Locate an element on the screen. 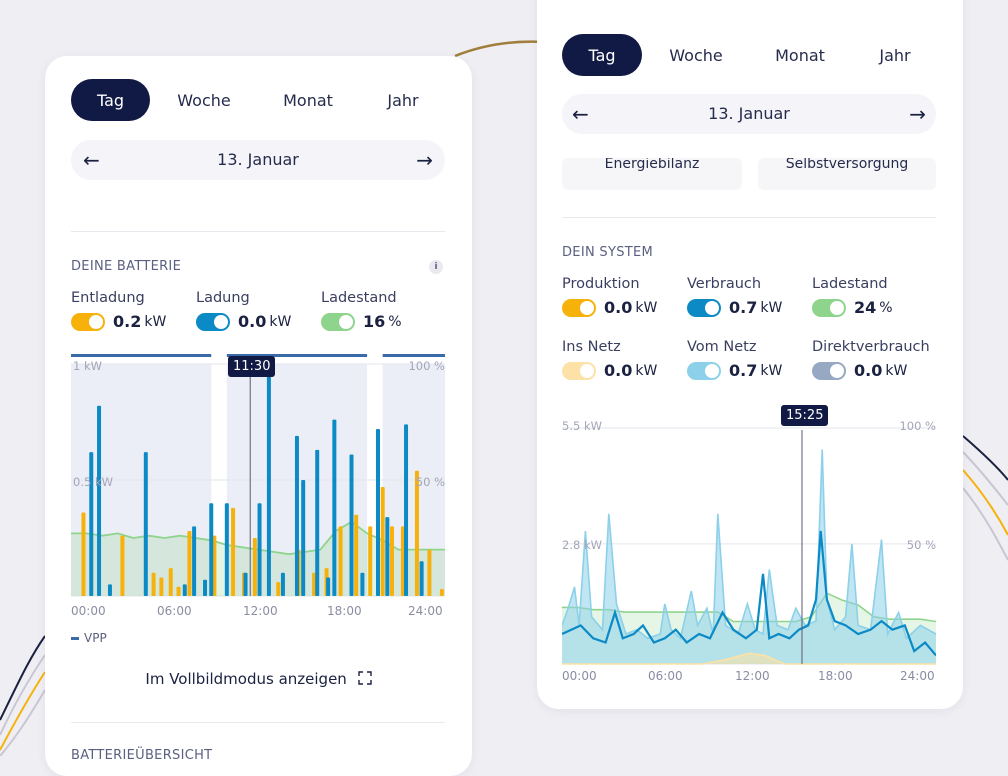 This screenshot has width=1008, height=776. y2-axis-label-top: 100 % is located at coordinates (426, 366).